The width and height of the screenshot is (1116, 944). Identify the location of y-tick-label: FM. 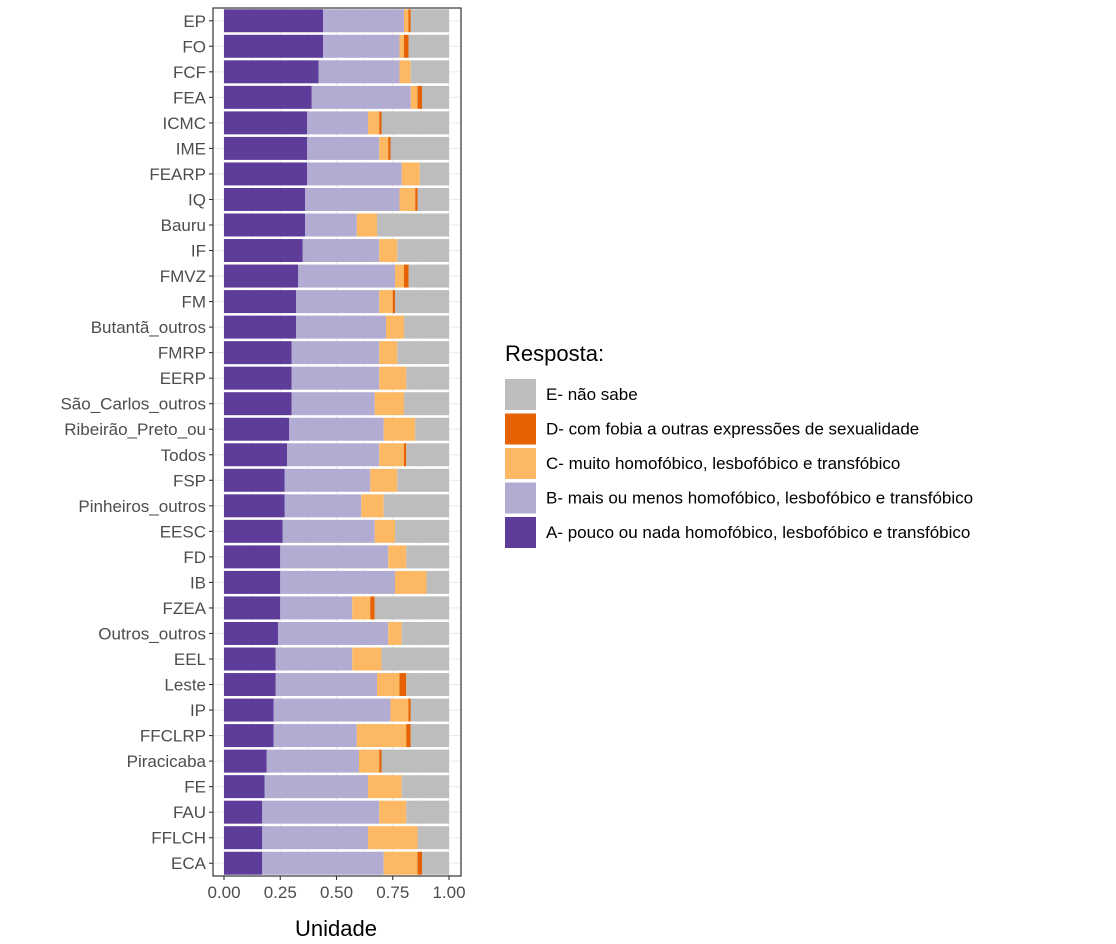
(193, 302).